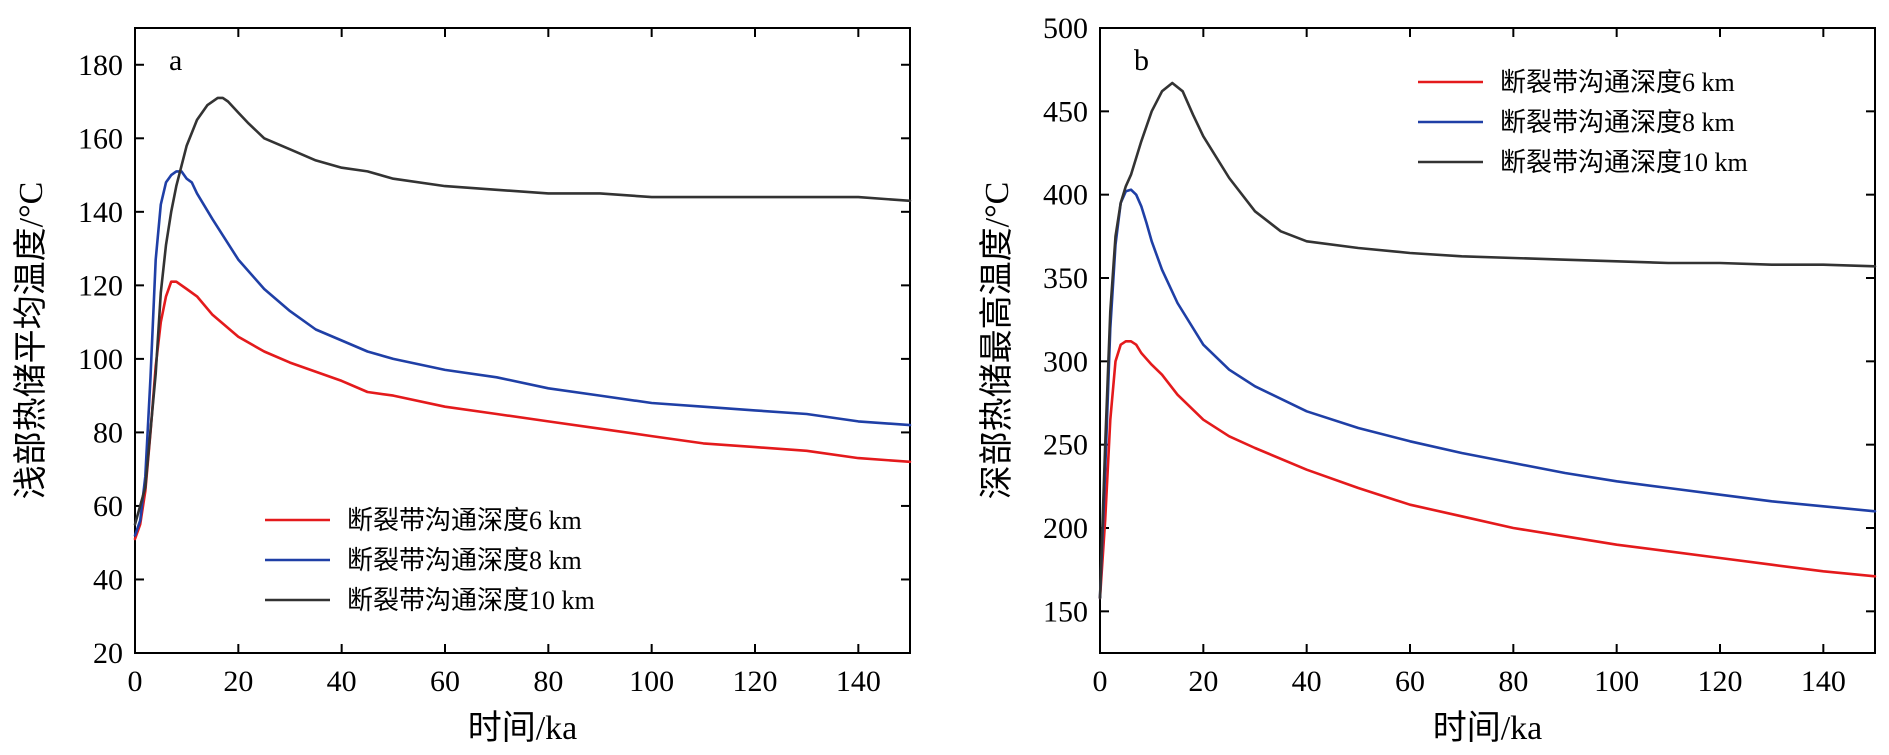  Describe the element at coordinates (175, 60) in the screenshot. I see `panel-label: a` at that location.